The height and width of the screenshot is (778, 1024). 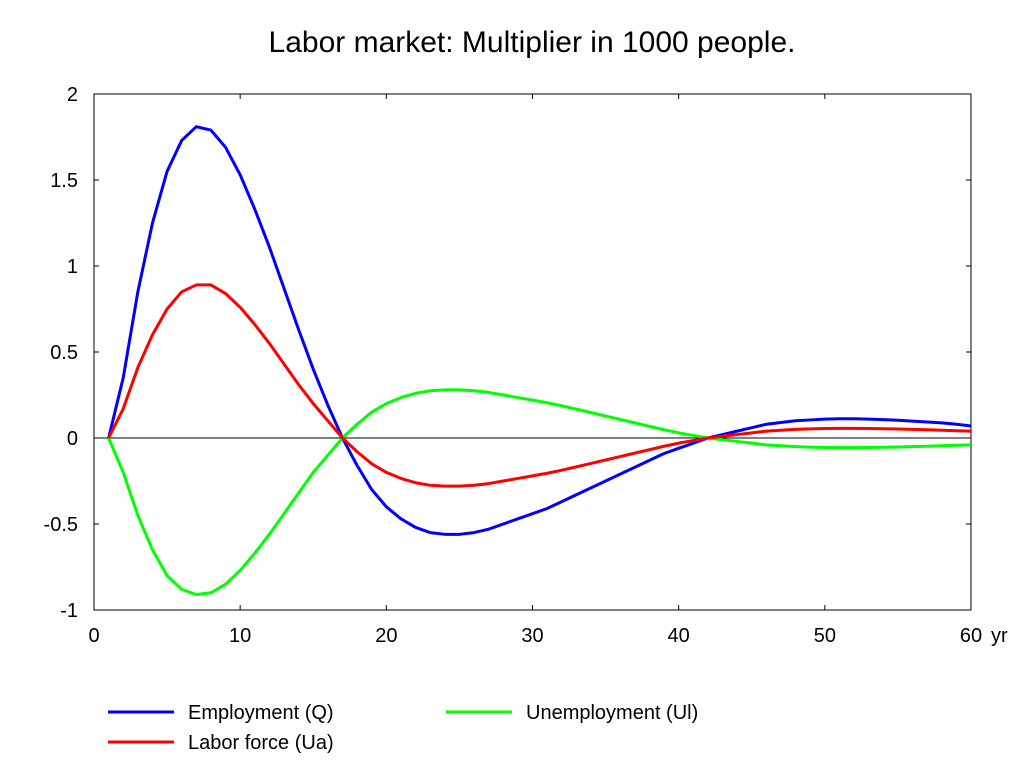 What do you see at coordinates (72, 439) in the screenshot?
I see `y-tick-label: 0` at bounding box center [72, 439].